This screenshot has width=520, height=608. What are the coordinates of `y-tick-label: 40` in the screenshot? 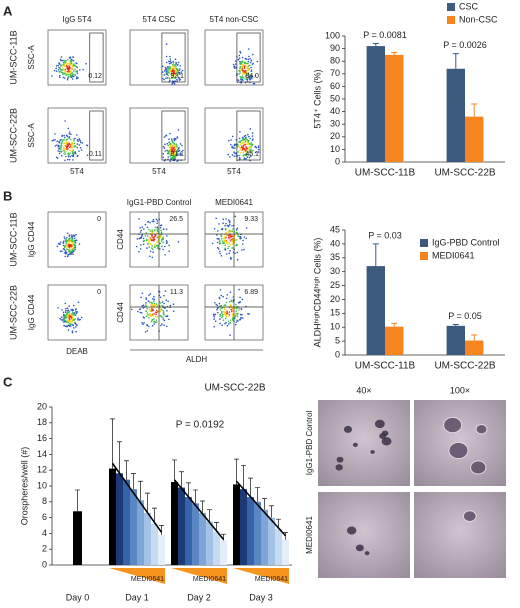 It's located at (335, 111).